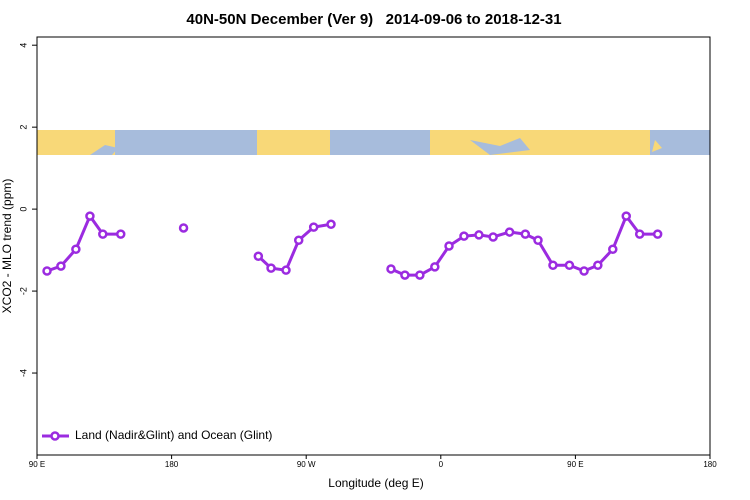 This screenshot has height=500, width=750. What do you see at coordinates (23, 127) in the screenshot?
I see `y-tick-label: 2` at bounding box center [23, 127].